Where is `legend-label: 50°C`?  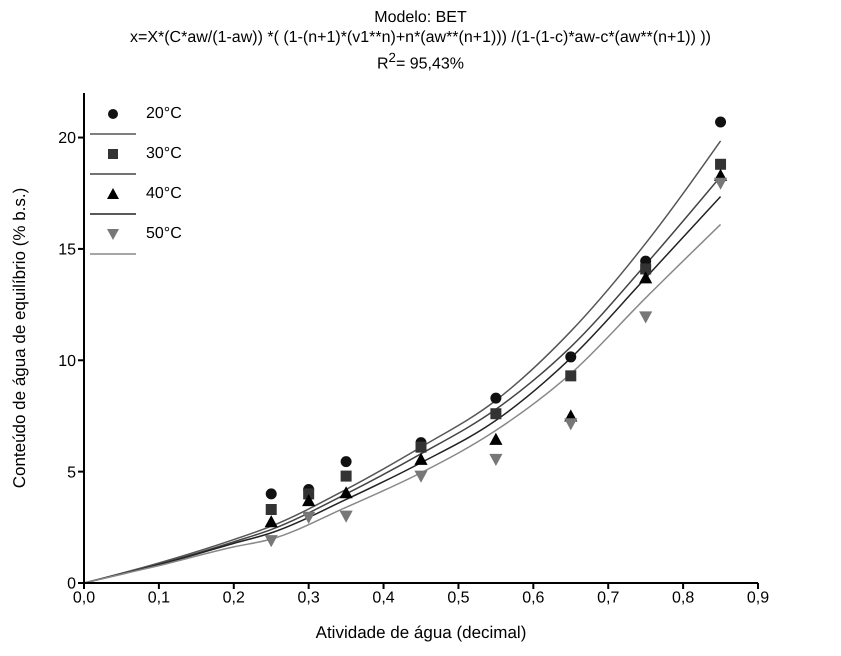
legend-label: 50°C is located at coordinates (164, 234).